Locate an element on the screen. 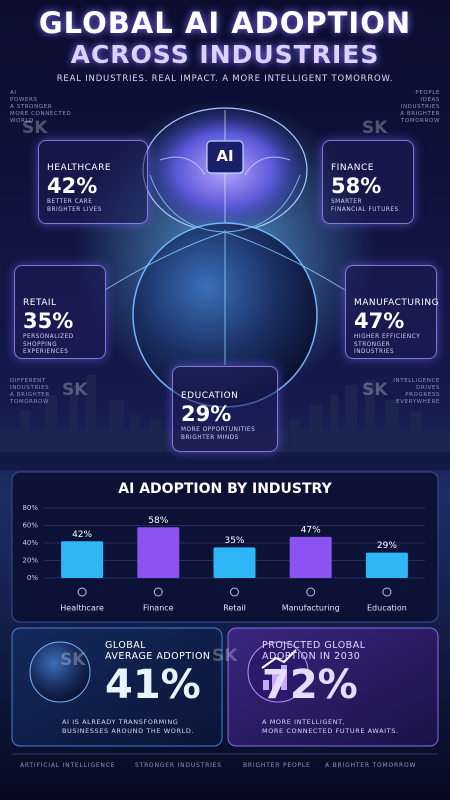  value-label: 42% is located at coordinates (82, 535).